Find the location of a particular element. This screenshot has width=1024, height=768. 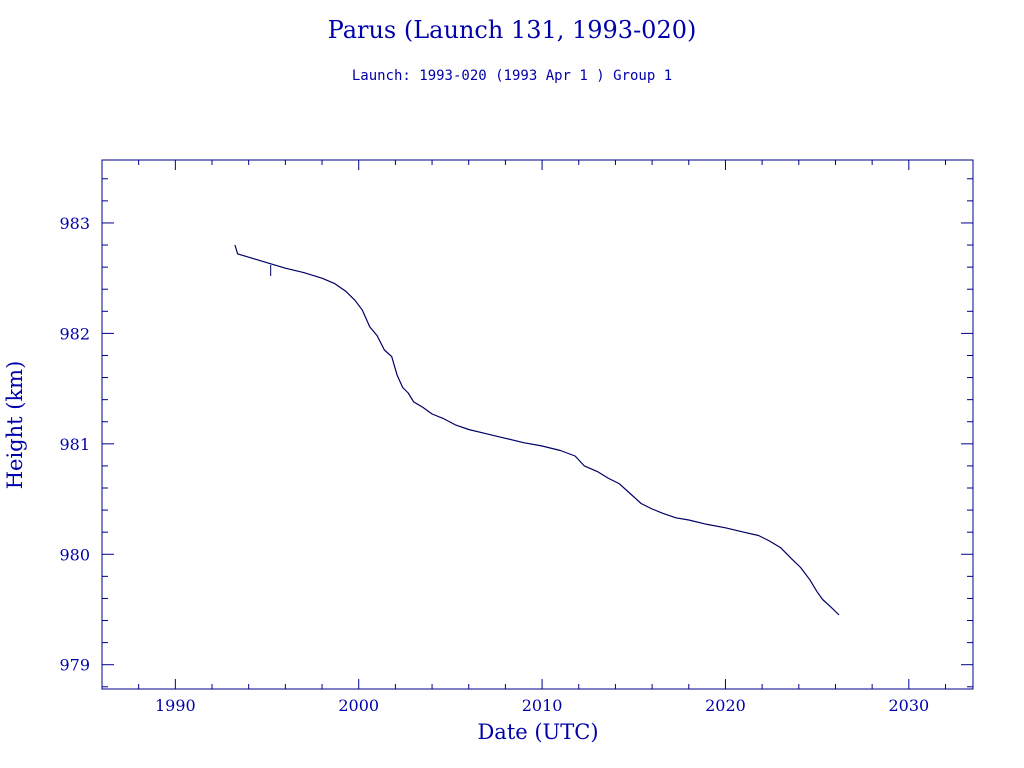

x-tick-label: 2020 is located at coordinates (725, 705).